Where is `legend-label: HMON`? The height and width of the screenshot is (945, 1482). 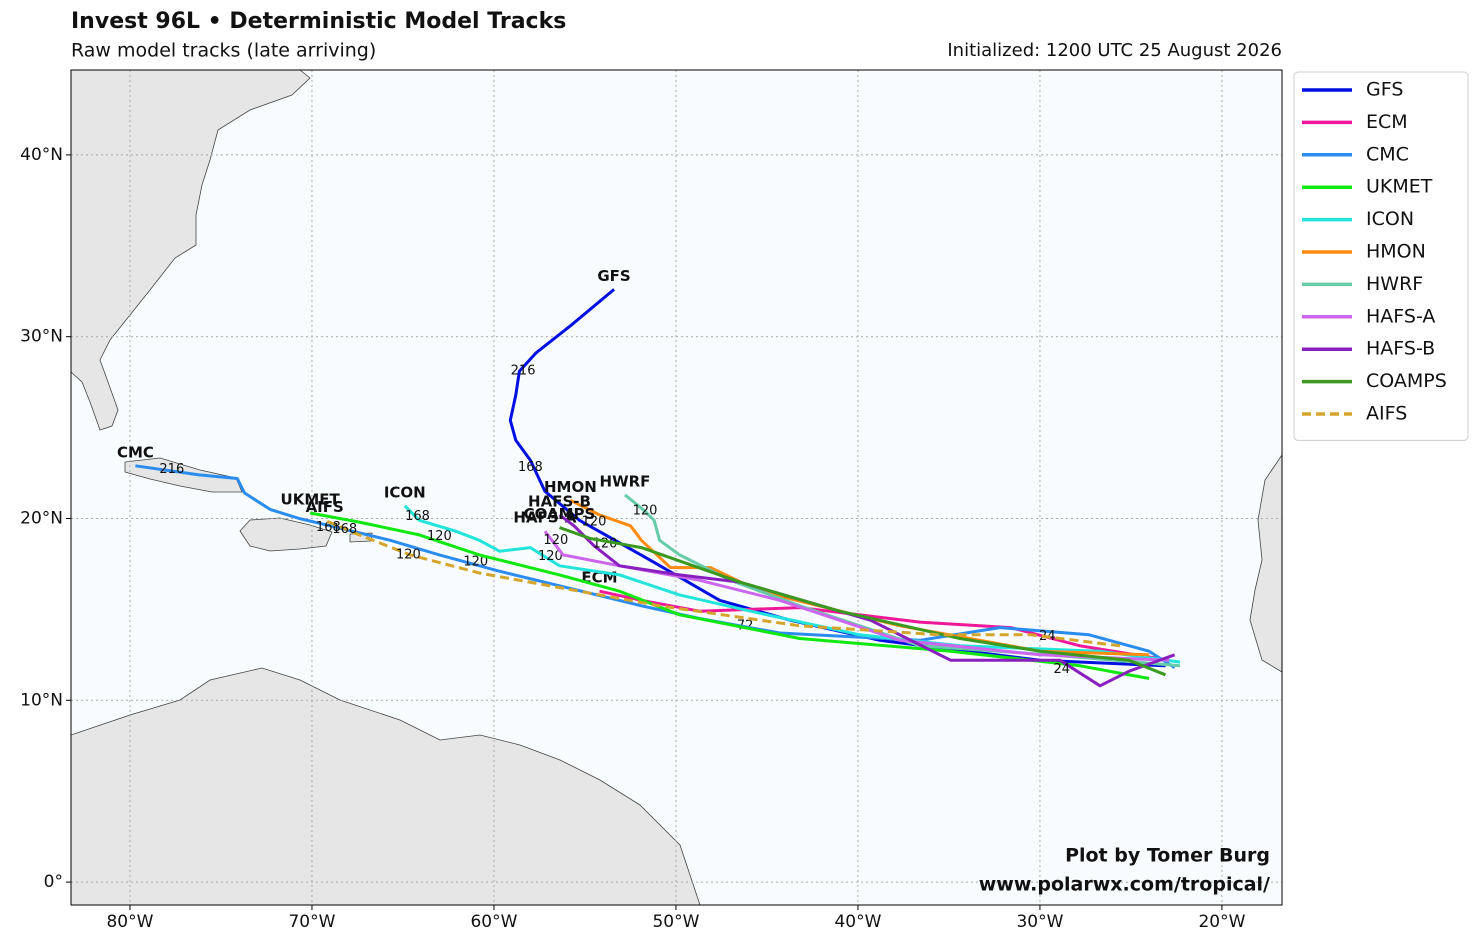
legend-label: HMON is located at coordinates (1396, 252).